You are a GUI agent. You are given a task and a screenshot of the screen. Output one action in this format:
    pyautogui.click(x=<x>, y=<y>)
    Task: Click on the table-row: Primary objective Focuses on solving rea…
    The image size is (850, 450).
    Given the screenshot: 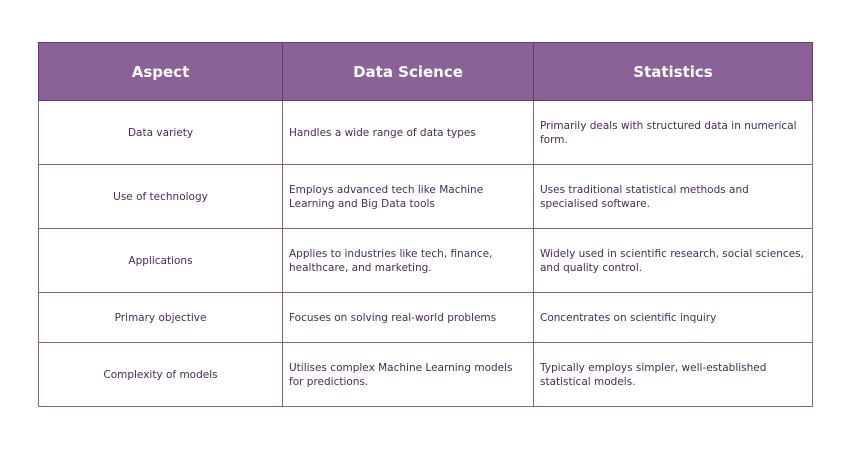 What is the action you would take?
    pyautogui.click(x=425, y=317)
    